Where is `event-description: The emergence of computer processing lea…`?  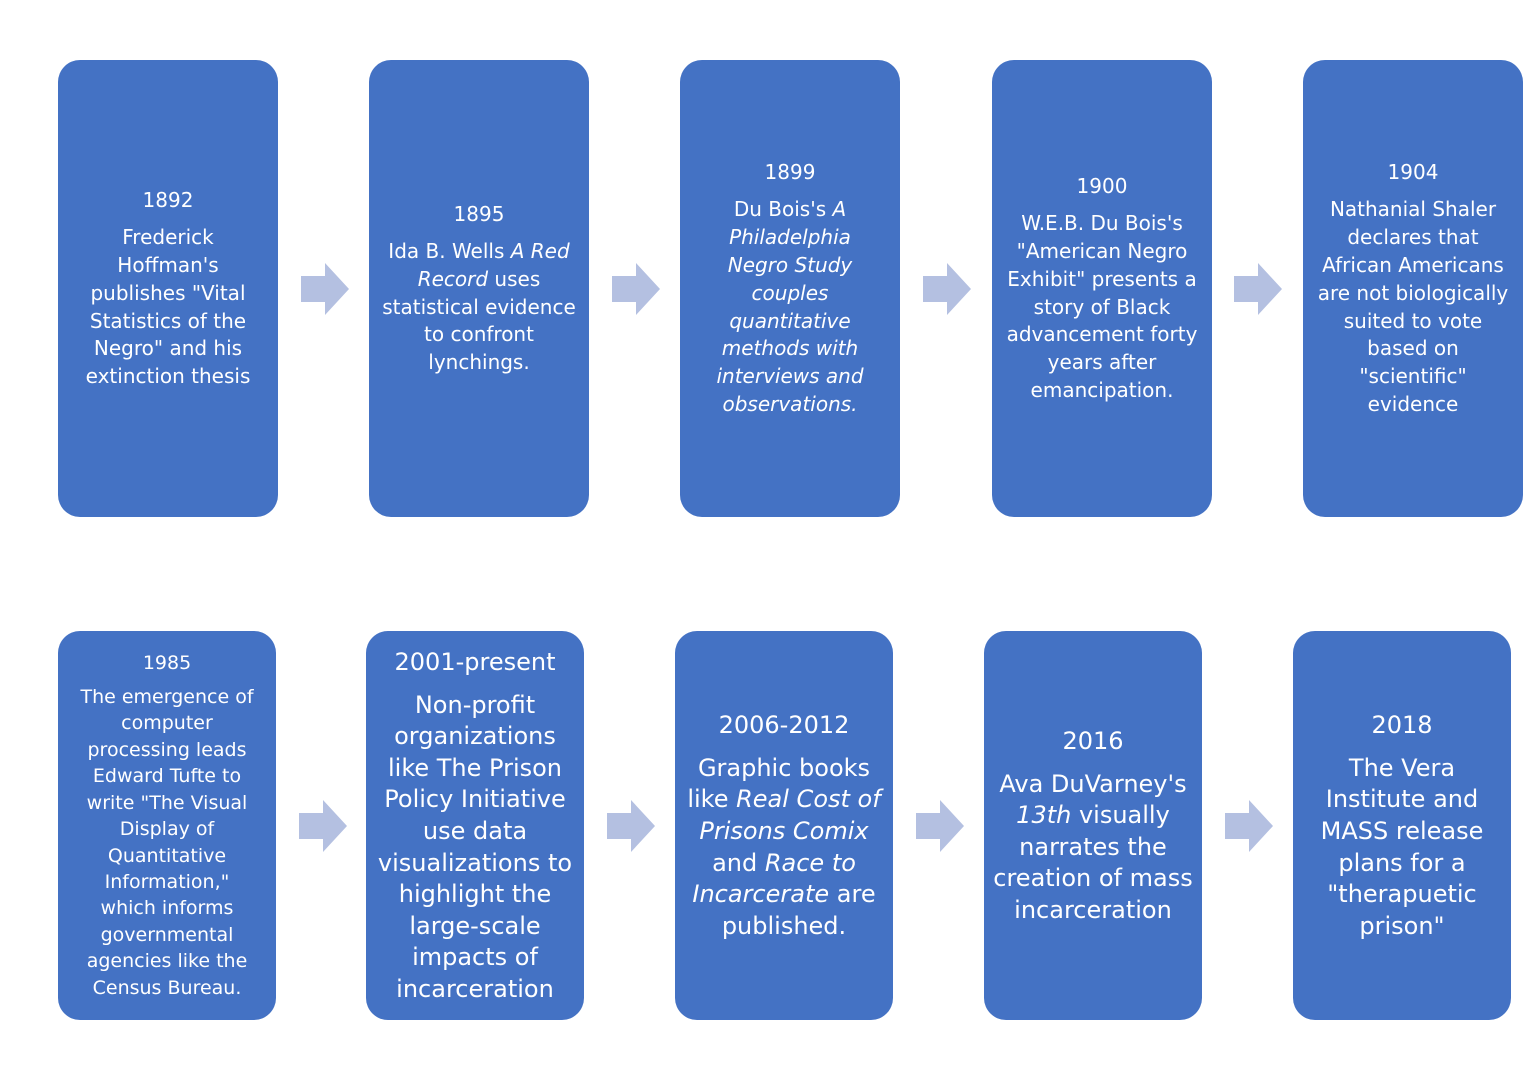 event-description: The emergence of computer processing lea… is located at coordinates (167, 842).